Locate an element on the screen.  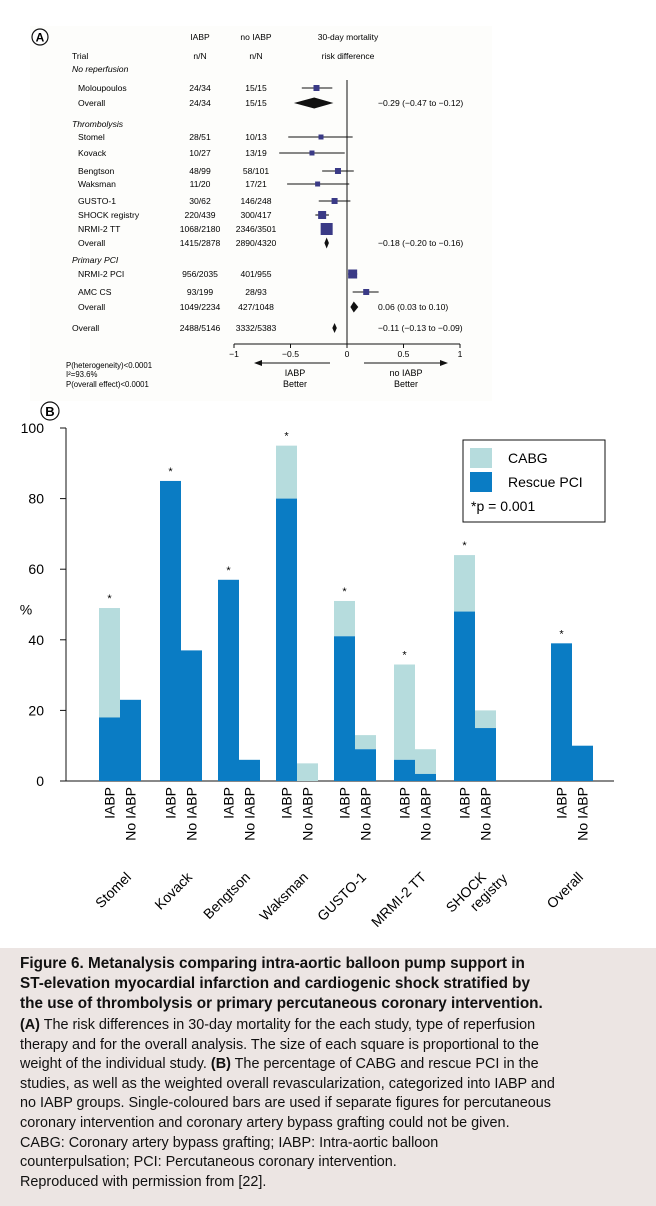
header-no-iabp: no IABP is located at coordinates (256, 37).